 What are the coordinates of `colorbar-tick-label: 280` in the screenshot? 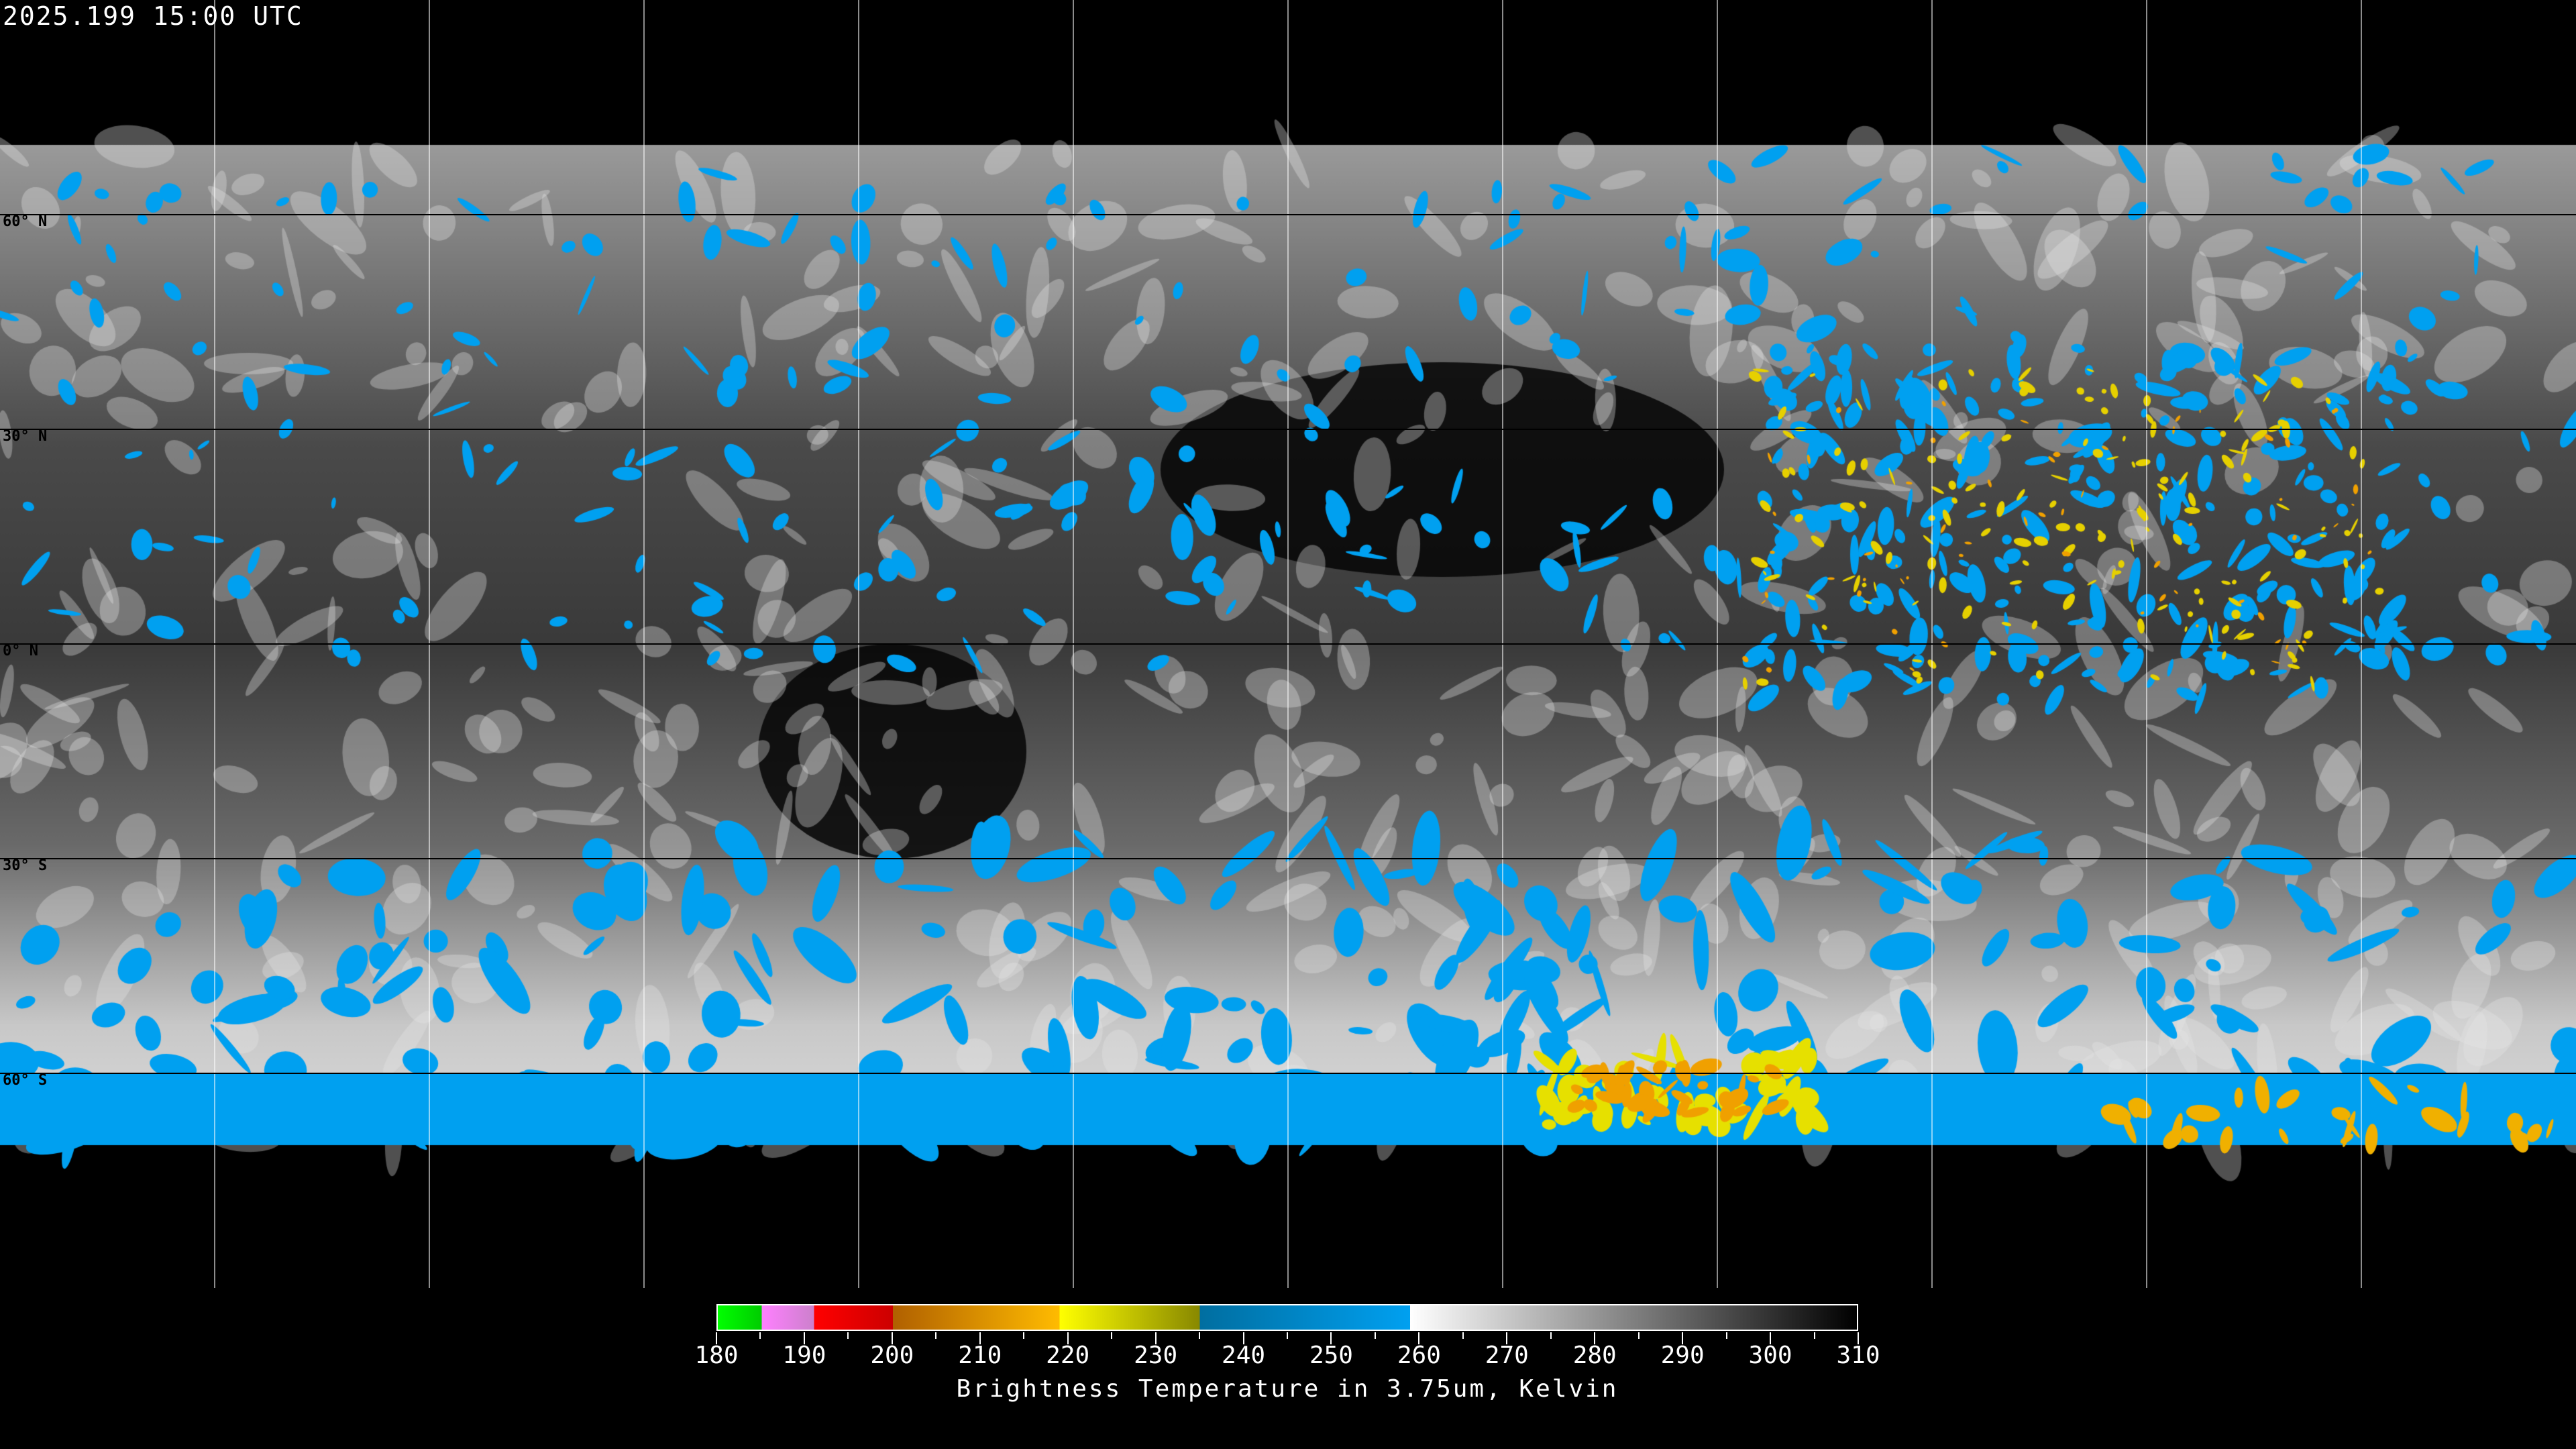 It's located at (1594, 1355).